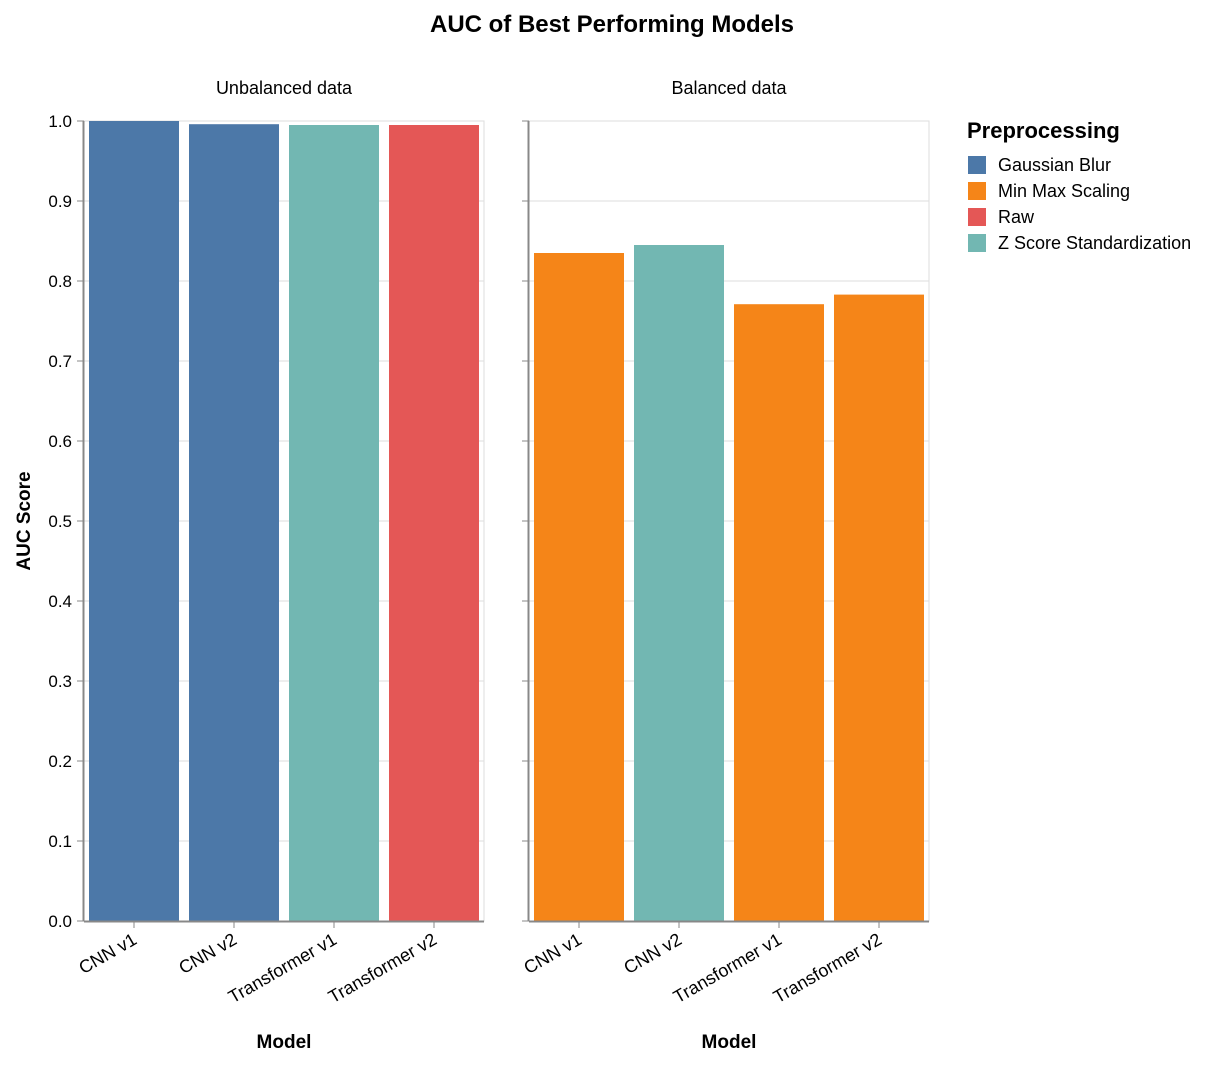  What do you see at coordinates (1043, 130) in the screenshot?
I see `legend-title: Preprocessing` at bounding box center [1043, 130].